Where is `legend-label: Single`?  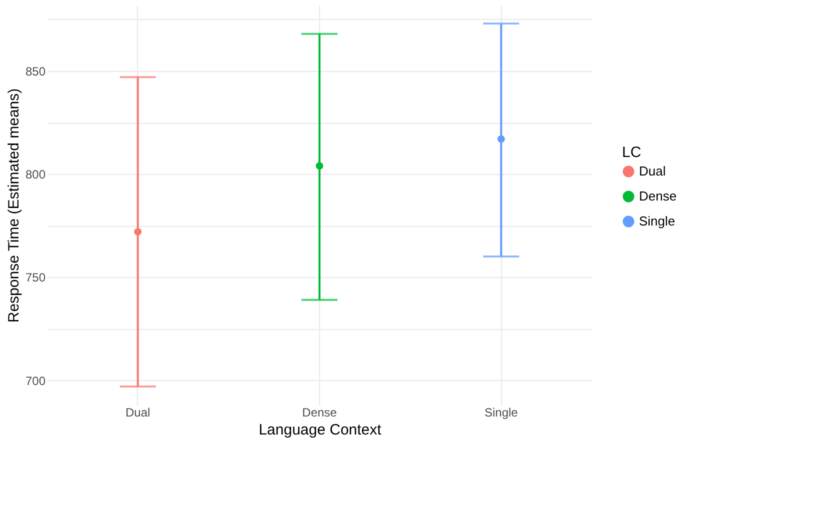
legend-label: Single is located at coordinates (657, 221).